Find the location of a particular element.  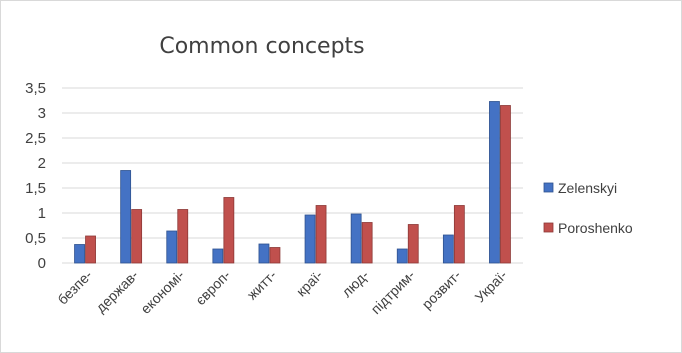

x-tick-label: підтрим- is located at coordinates (393, 292).